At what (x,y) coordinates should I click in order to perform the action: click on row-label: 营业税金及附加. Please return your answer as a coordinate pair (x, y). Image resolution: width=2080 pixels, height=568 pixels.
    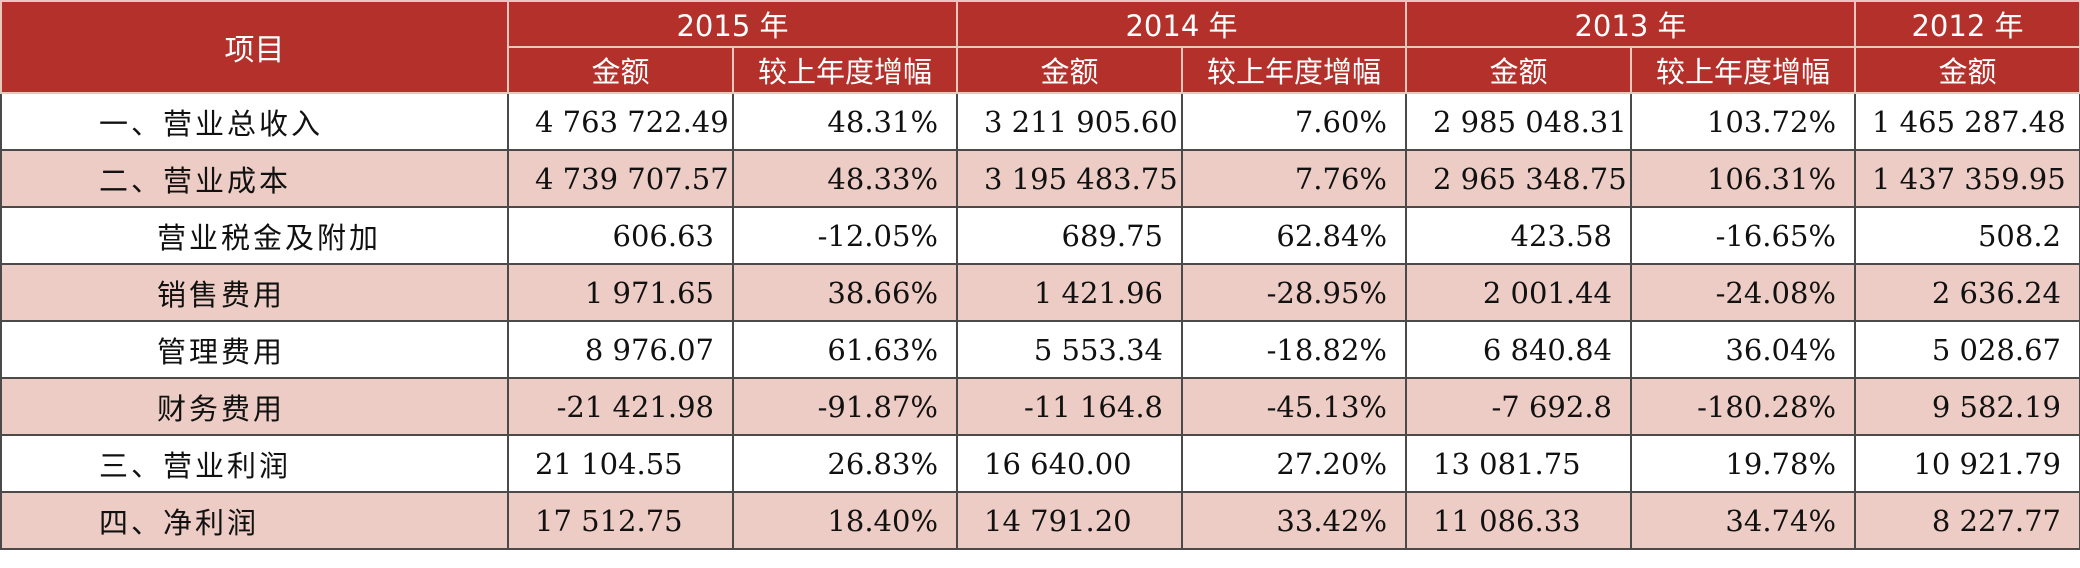
    Looking at the image, I should click on (254, 235).